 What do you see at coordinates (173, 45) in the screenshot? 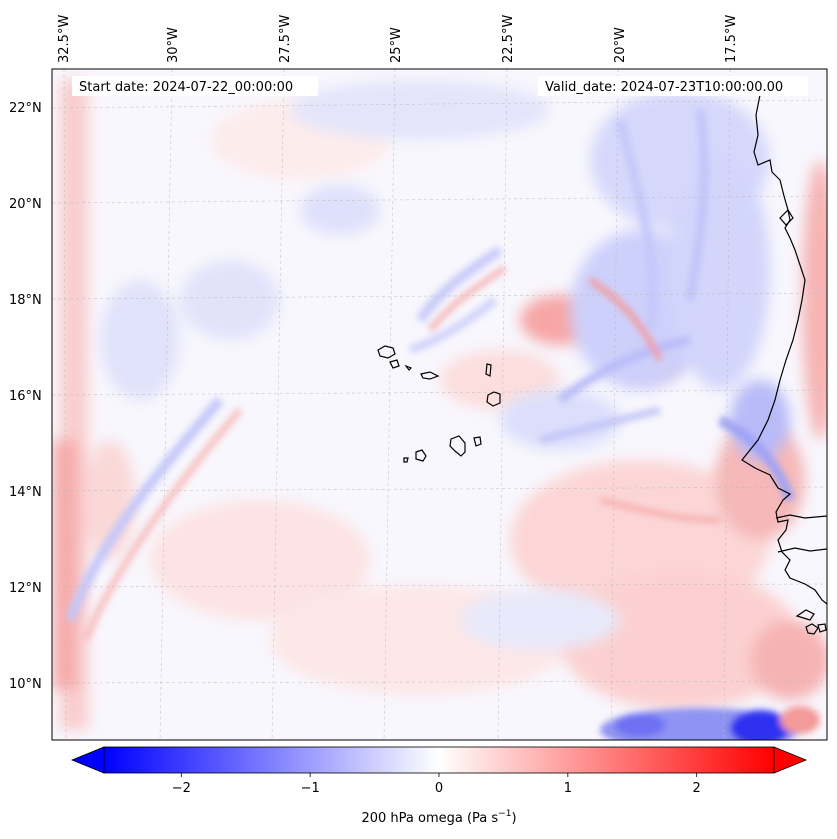
I see `lon-tick-label: 30°W` at bounding box center [173, 45].